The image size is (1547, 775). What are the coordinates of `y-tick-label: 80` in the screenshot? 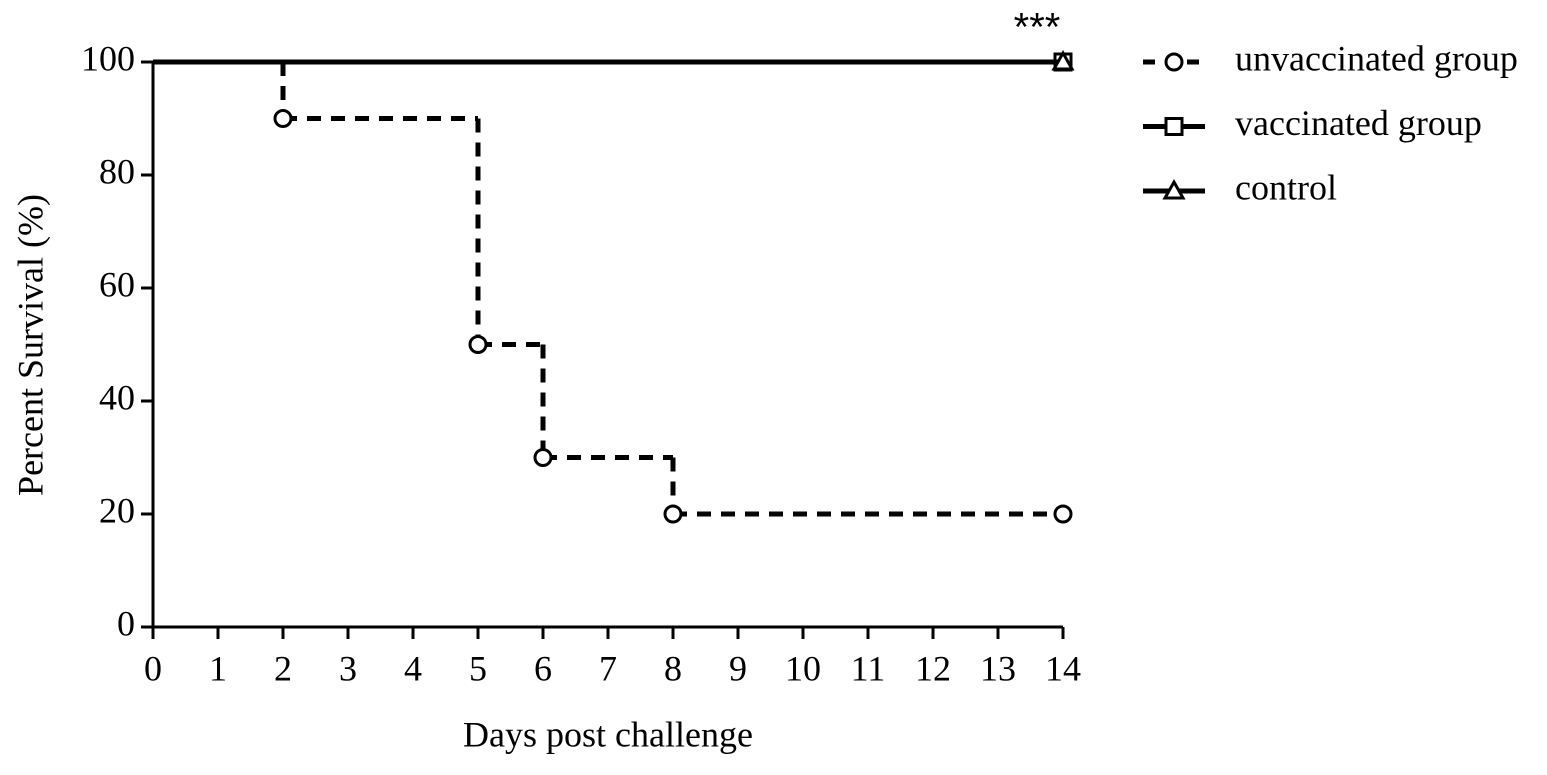 It's located at (117, 171).